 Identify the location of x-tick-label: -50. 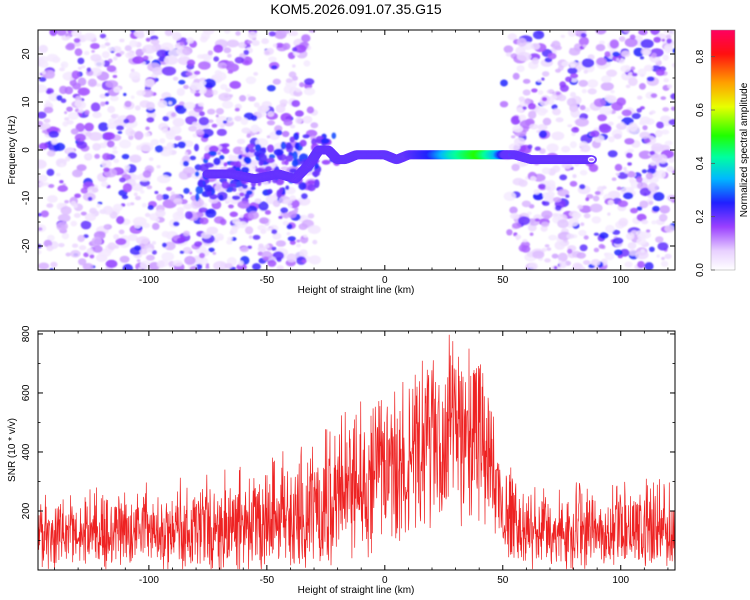
(267, 280).